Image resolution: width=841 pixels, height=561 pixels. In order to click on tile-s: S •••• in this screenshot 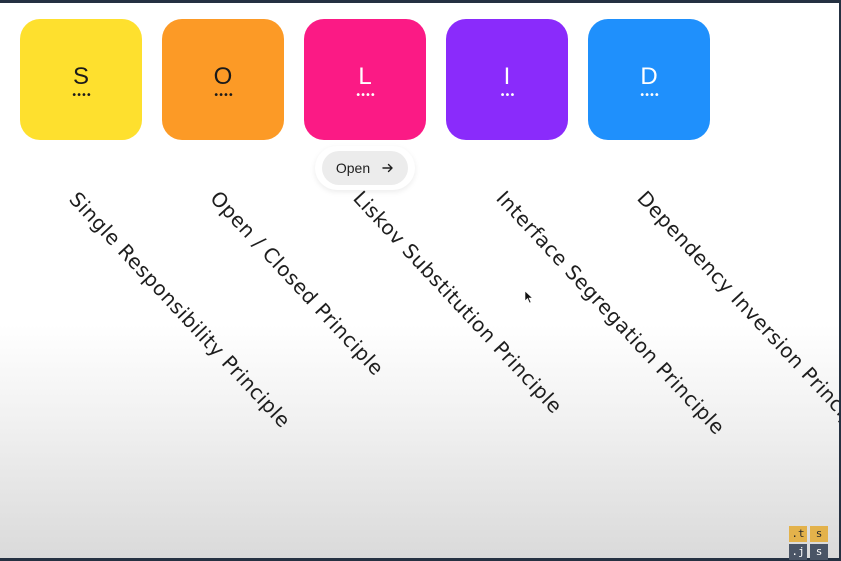, I will do `click(81, 79)`.